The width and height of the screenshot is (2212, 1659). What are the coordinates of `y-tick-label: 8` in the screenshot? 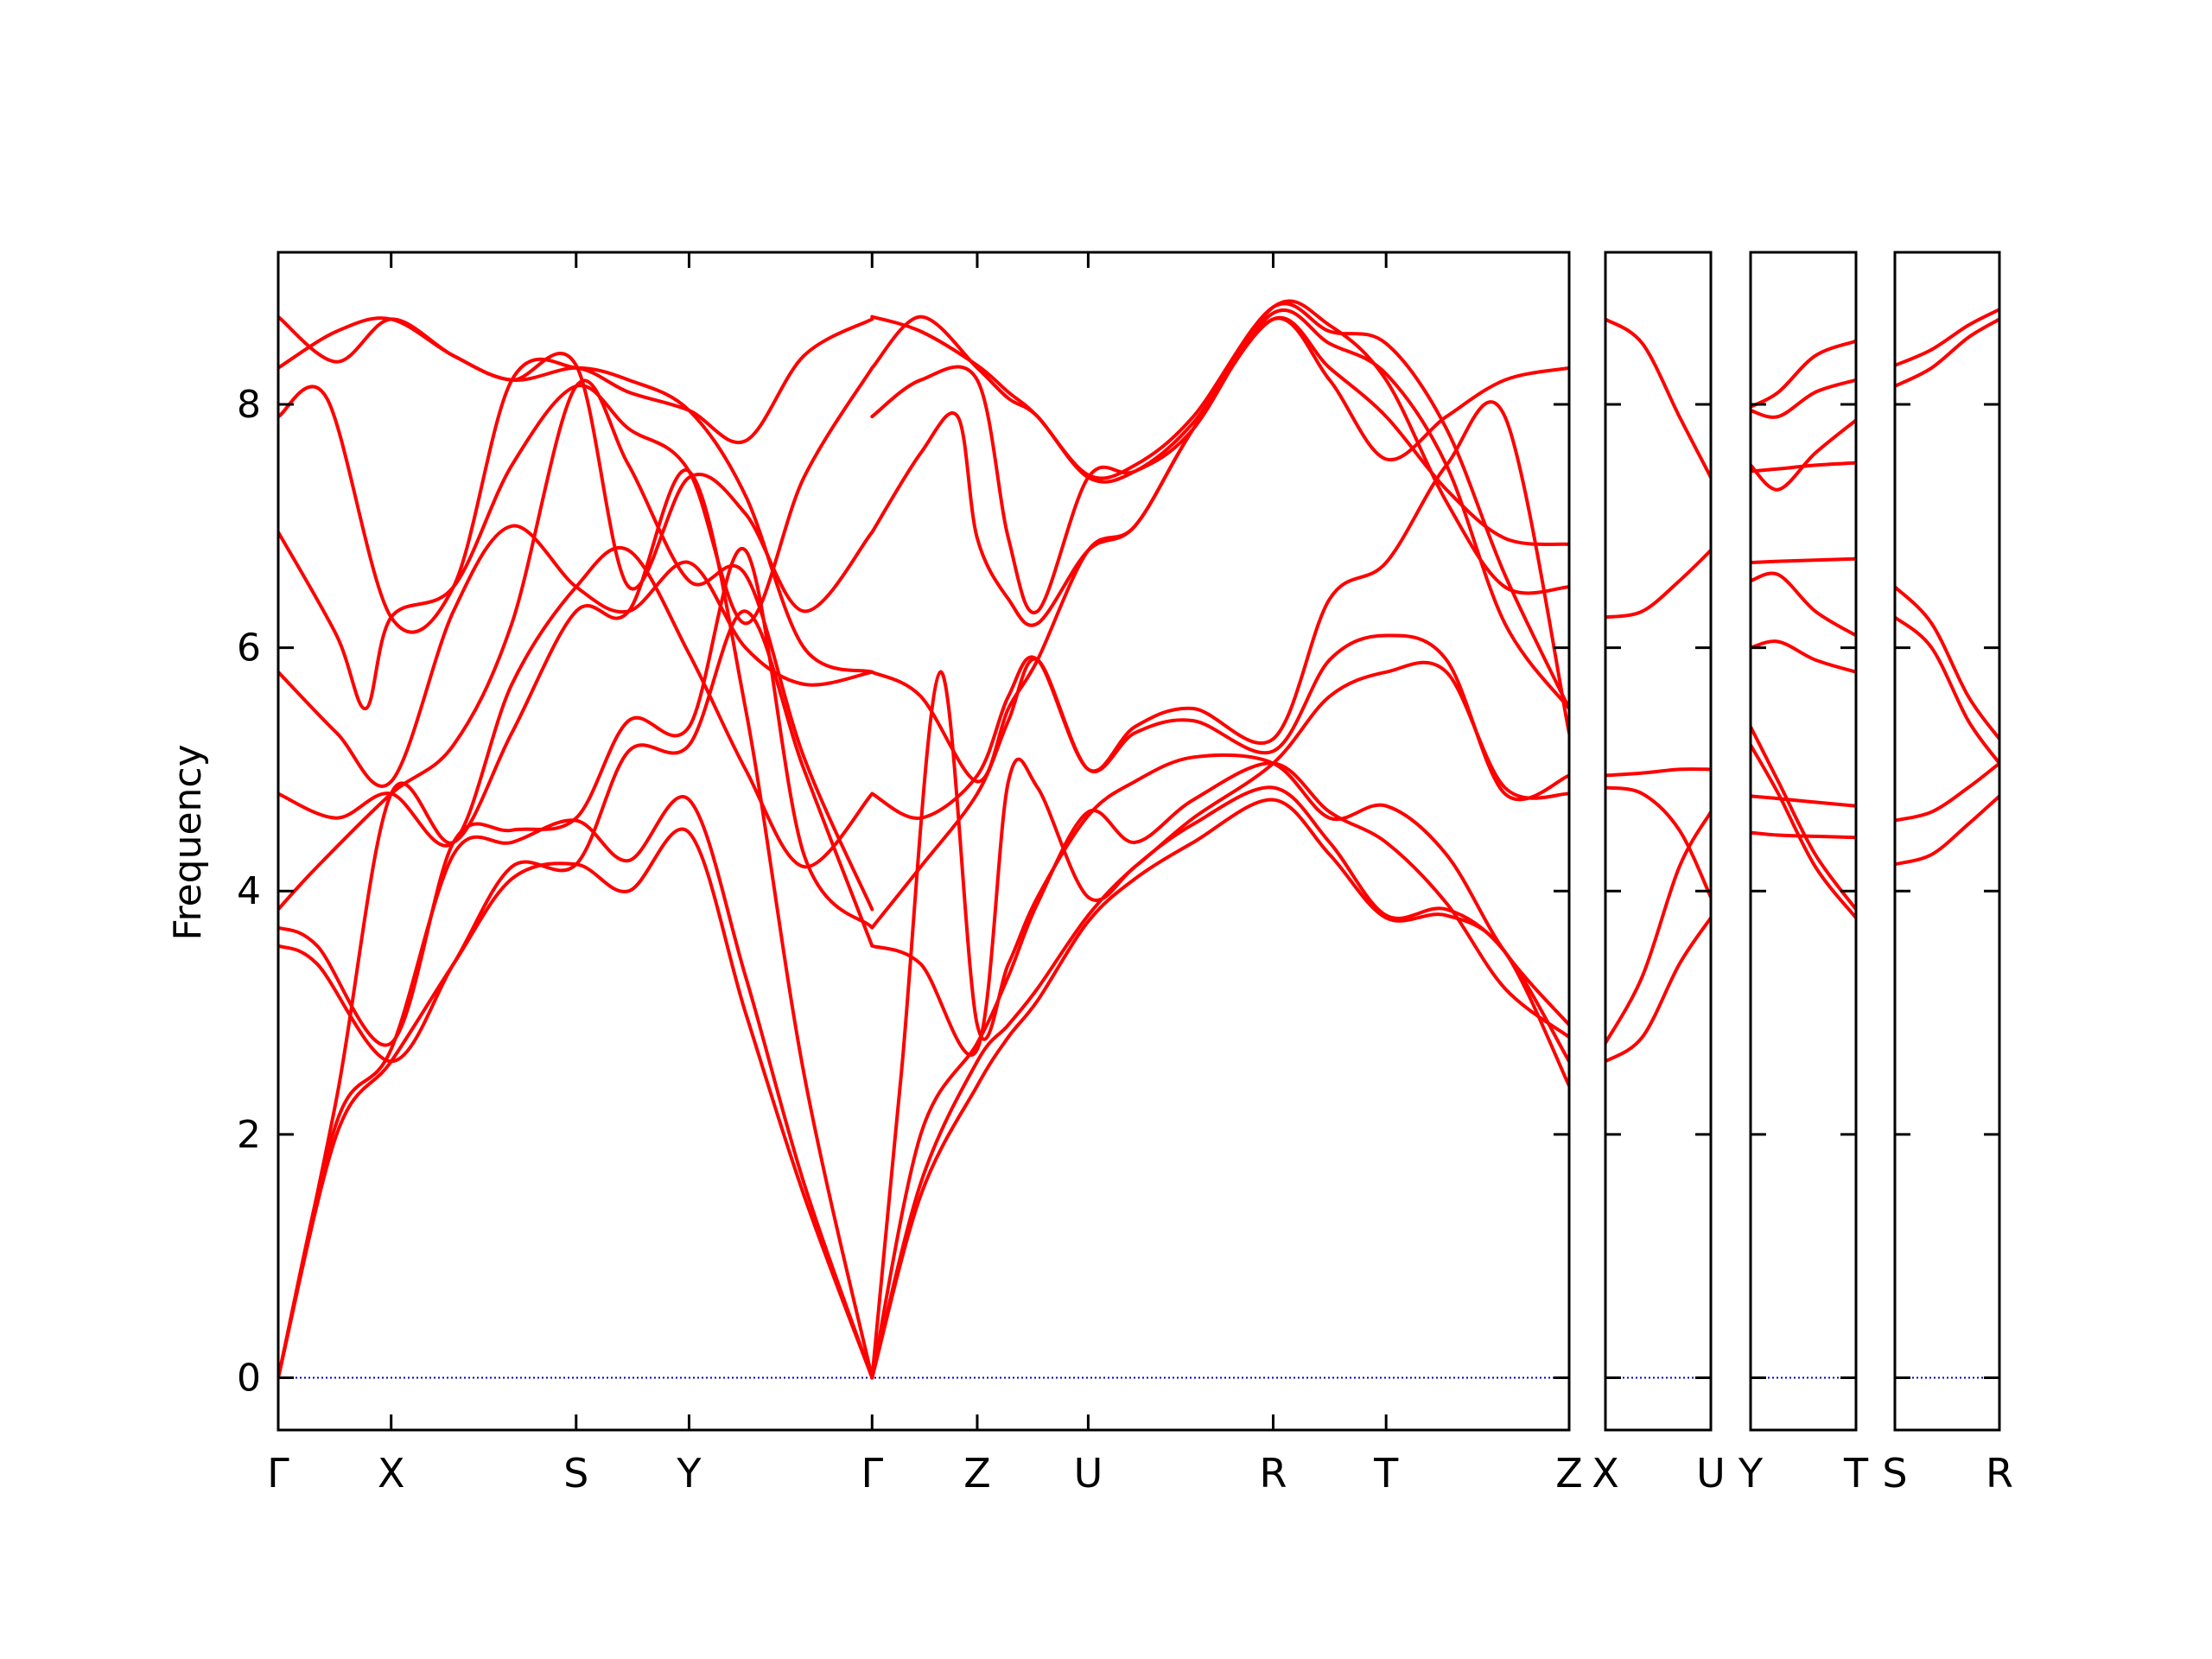 It's located at (249, 405).